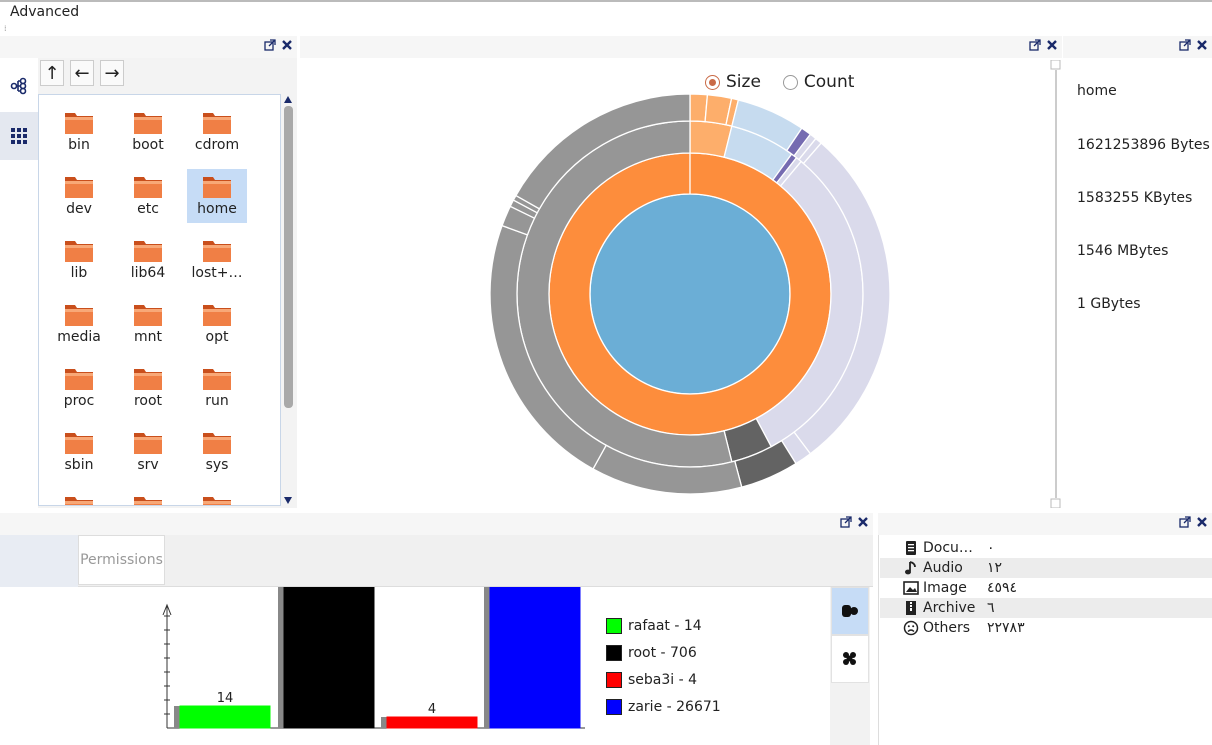 The height and width of the screenshot is (745, 1212). I want to click on bar-rafaat, so click(225, 717).